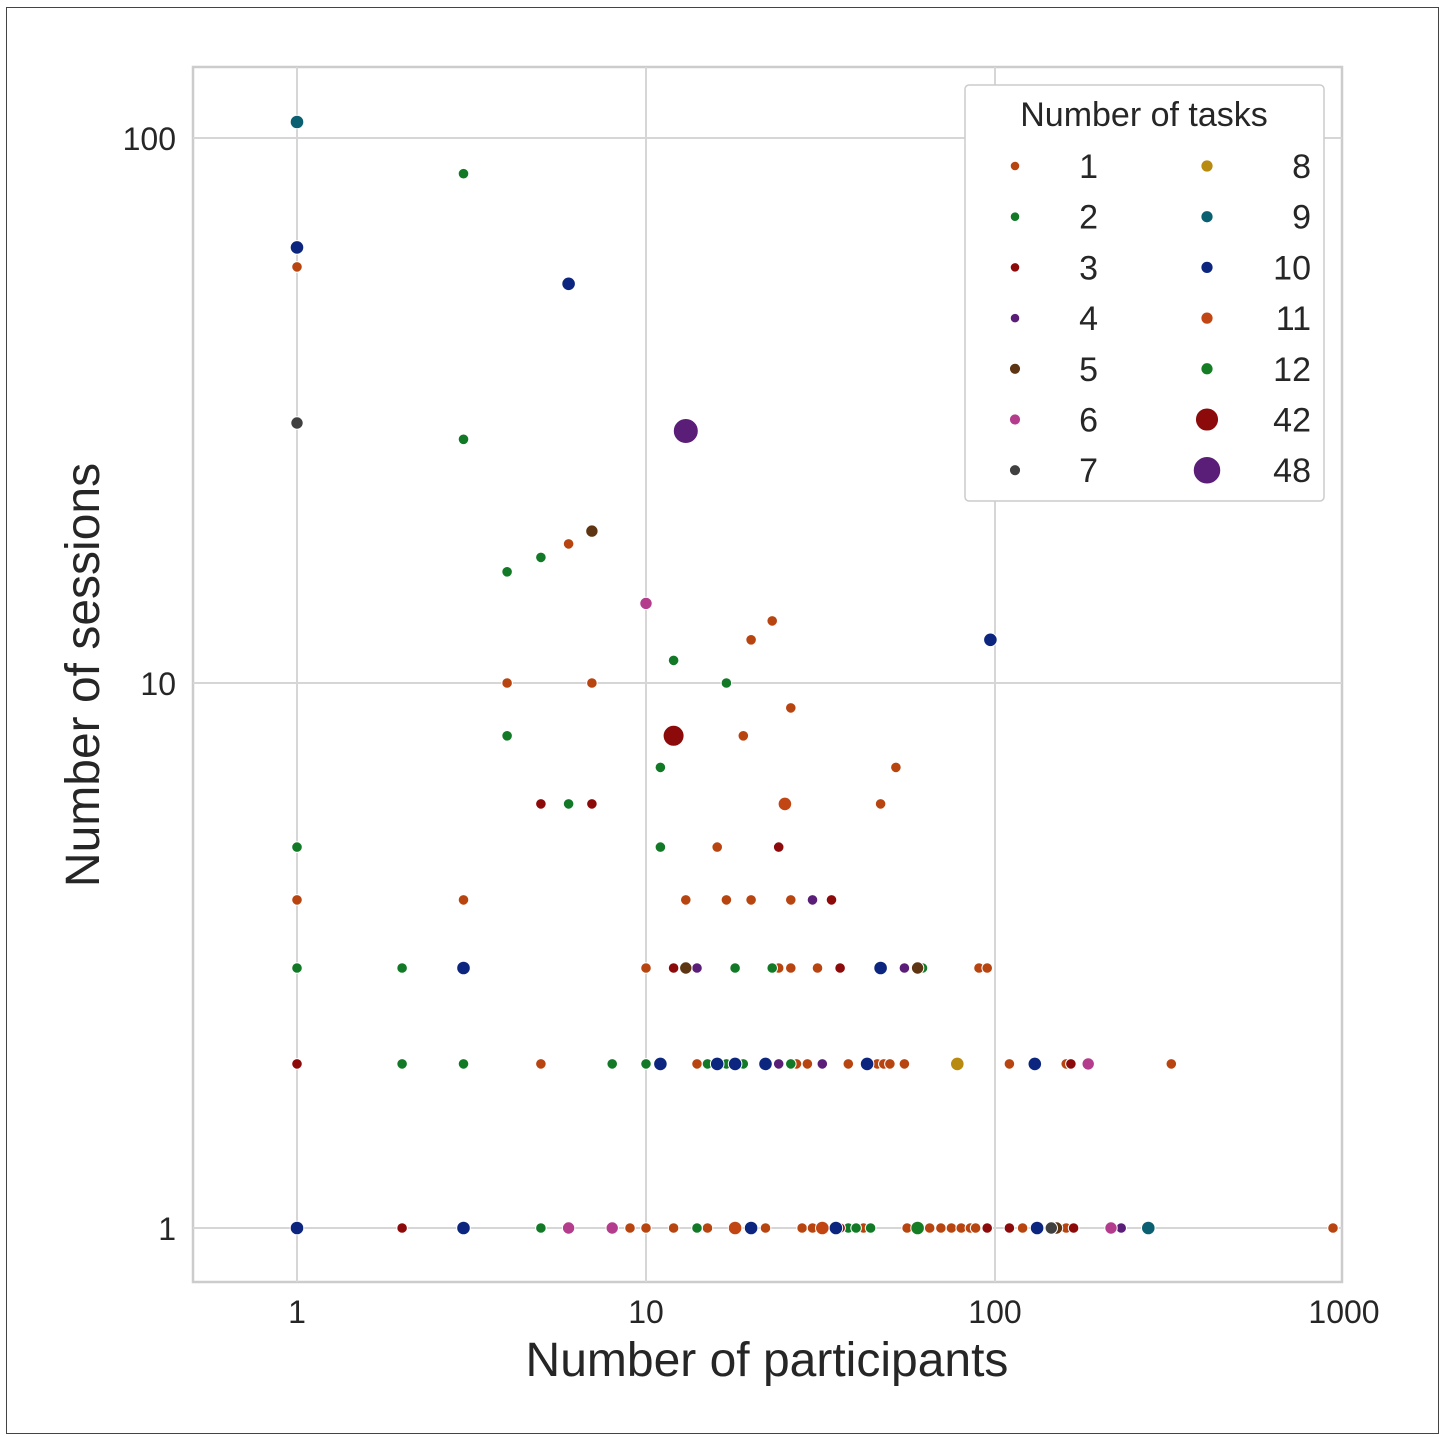  Describe the element at coordinates (994, 1312) in the screenshot. I see `x-tick-label: 100` at that location.